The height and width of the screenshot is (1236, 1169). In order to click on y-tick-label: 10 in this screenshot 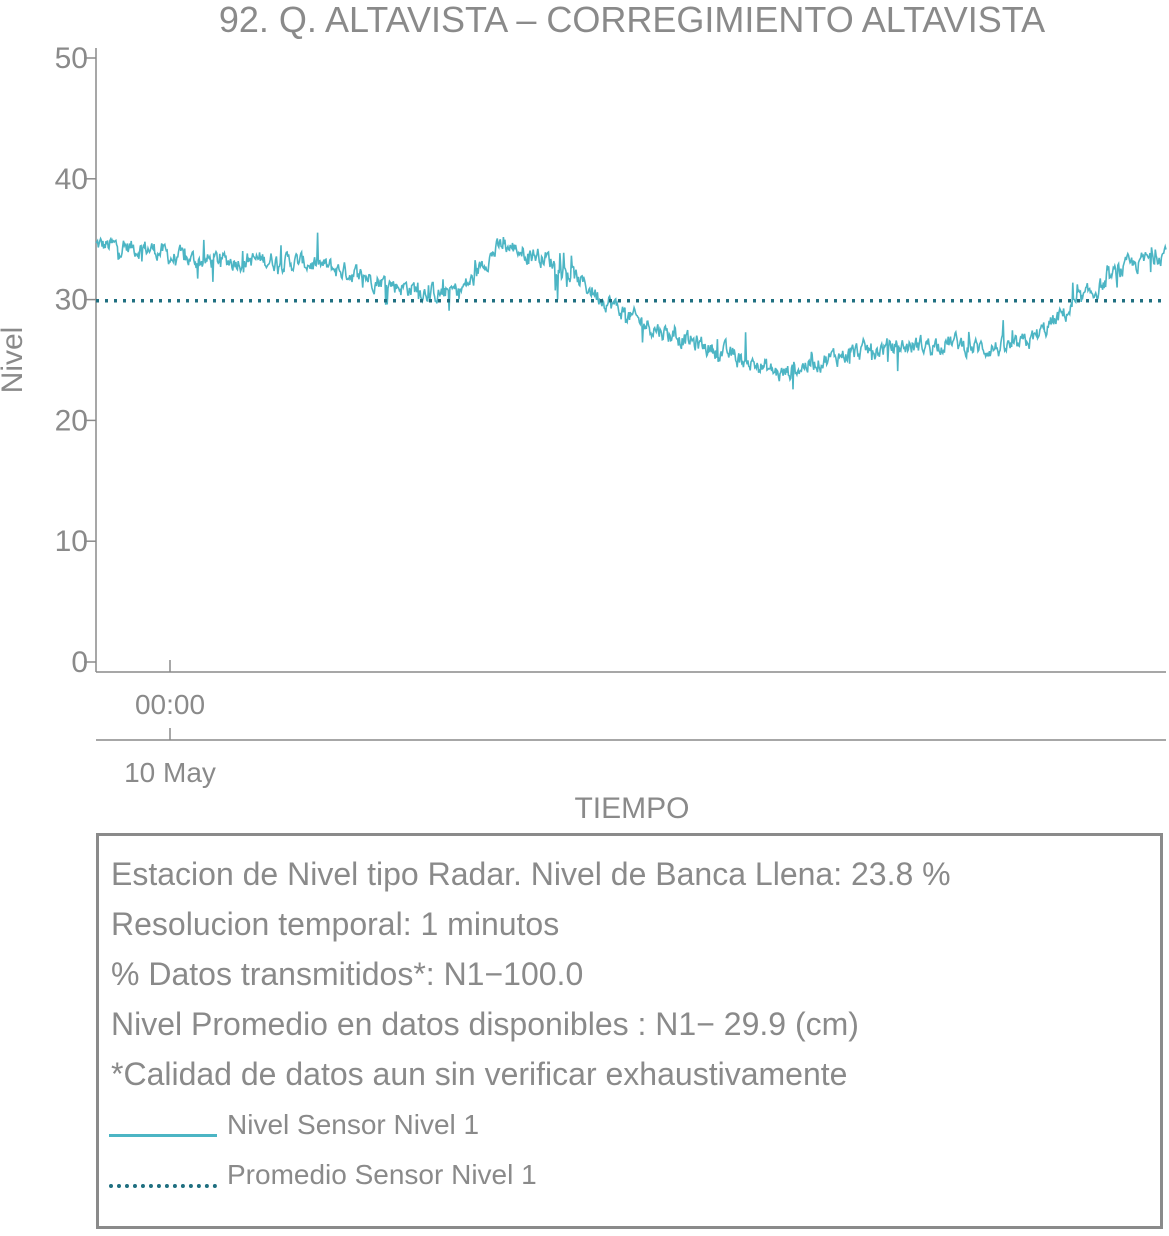, I will do `click(71, 541)`.